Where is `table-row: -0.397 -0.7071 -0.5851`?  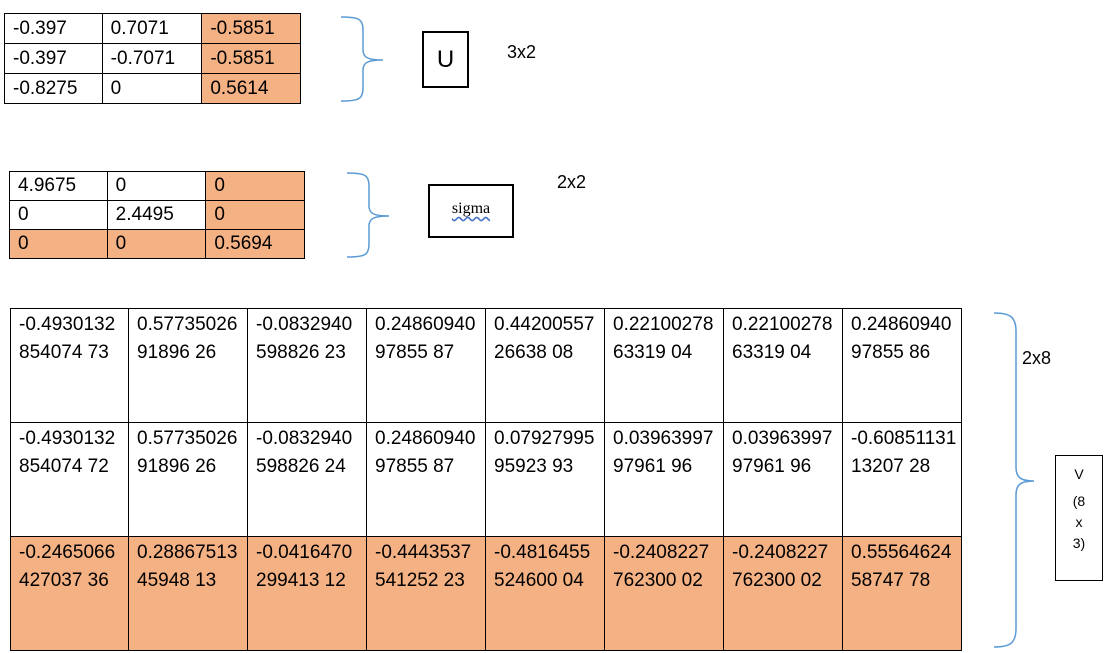 table-row: -0.397 -0.7071 -0.5851 is located at coordinates (152, 58).